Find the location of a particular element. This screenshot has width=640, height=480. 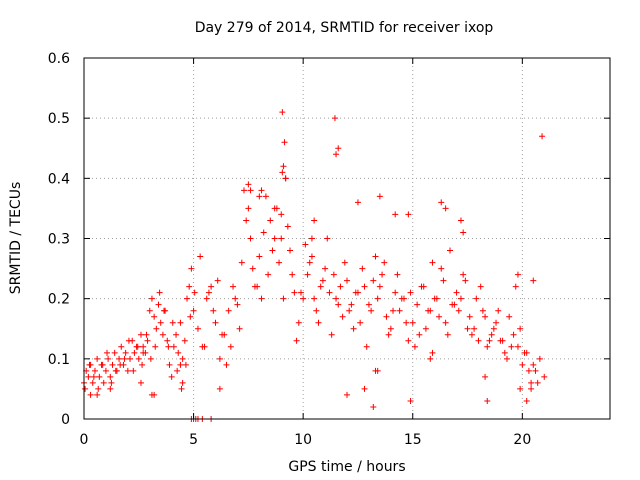

y-axis-label: SRMTID / TECUs is located at coordinates (16, 238).